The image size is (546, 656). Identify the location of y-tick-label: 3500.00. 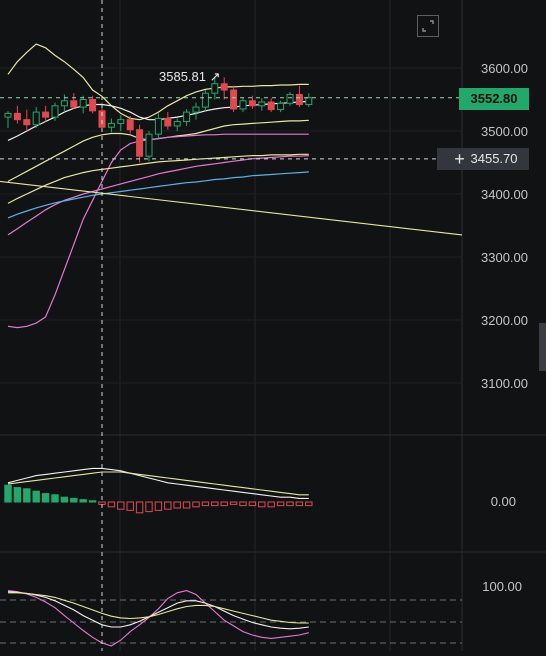
(504, 131).